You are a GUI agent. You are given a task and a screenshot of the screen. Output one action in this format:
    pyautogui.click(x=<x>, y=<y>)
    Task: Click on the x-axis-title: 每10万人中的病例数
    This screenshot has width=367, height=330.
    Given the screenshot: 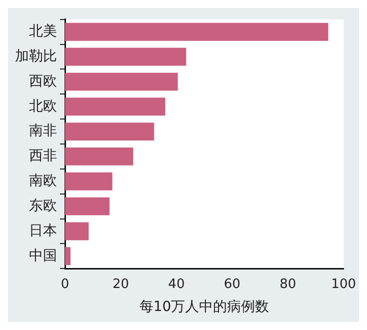 What is the action you would take?
    pyautogui.click(x=204, y=307)
    